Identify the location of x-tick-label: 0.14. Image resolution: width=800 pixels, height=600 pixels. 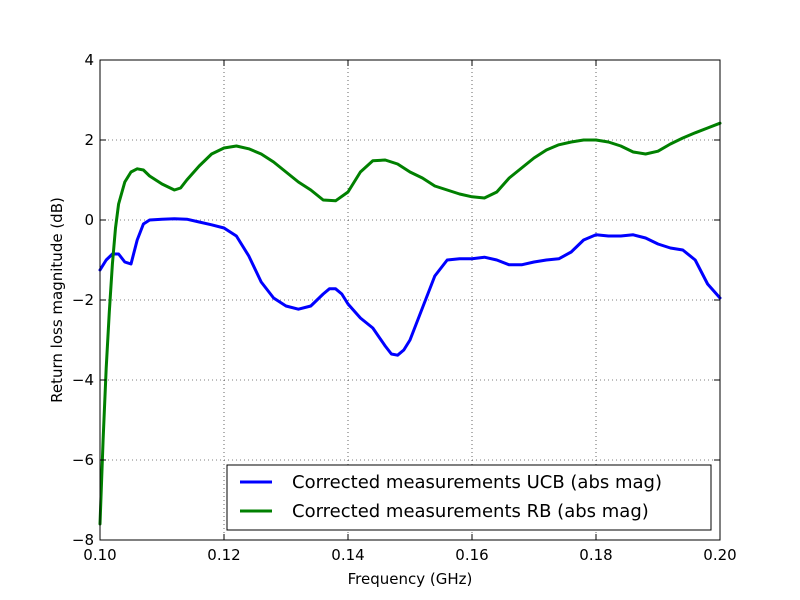
(347, 555).